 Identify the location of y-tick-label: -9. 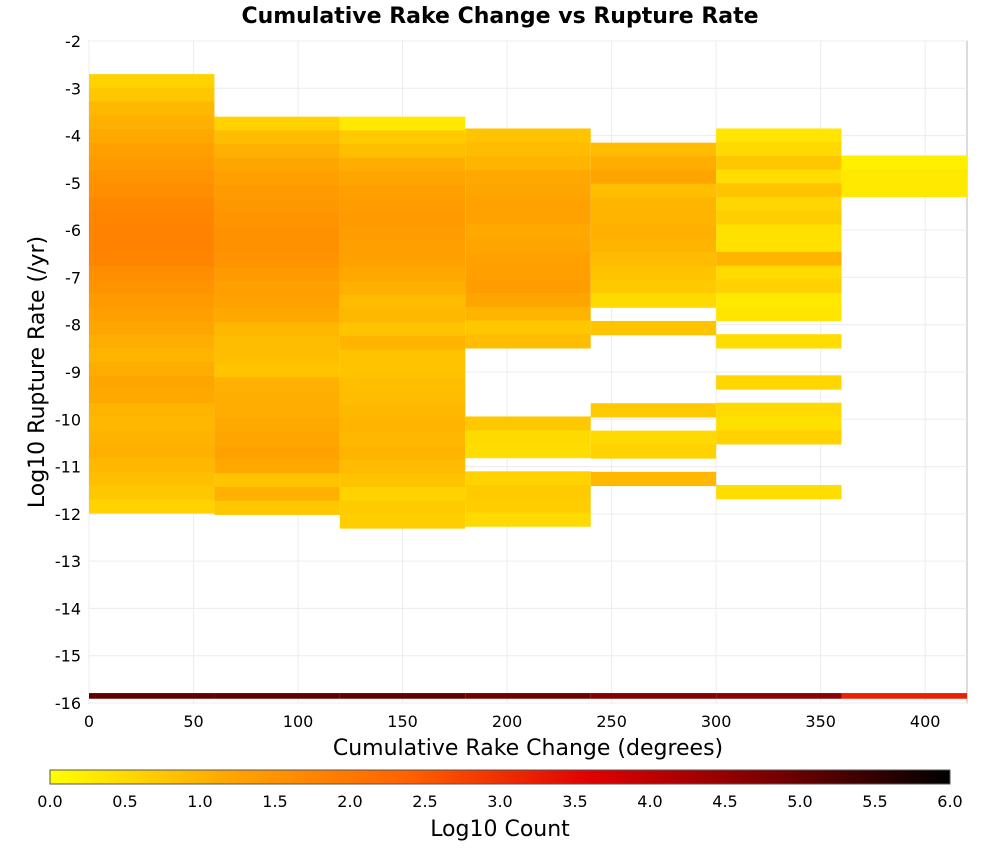
(73, 372).